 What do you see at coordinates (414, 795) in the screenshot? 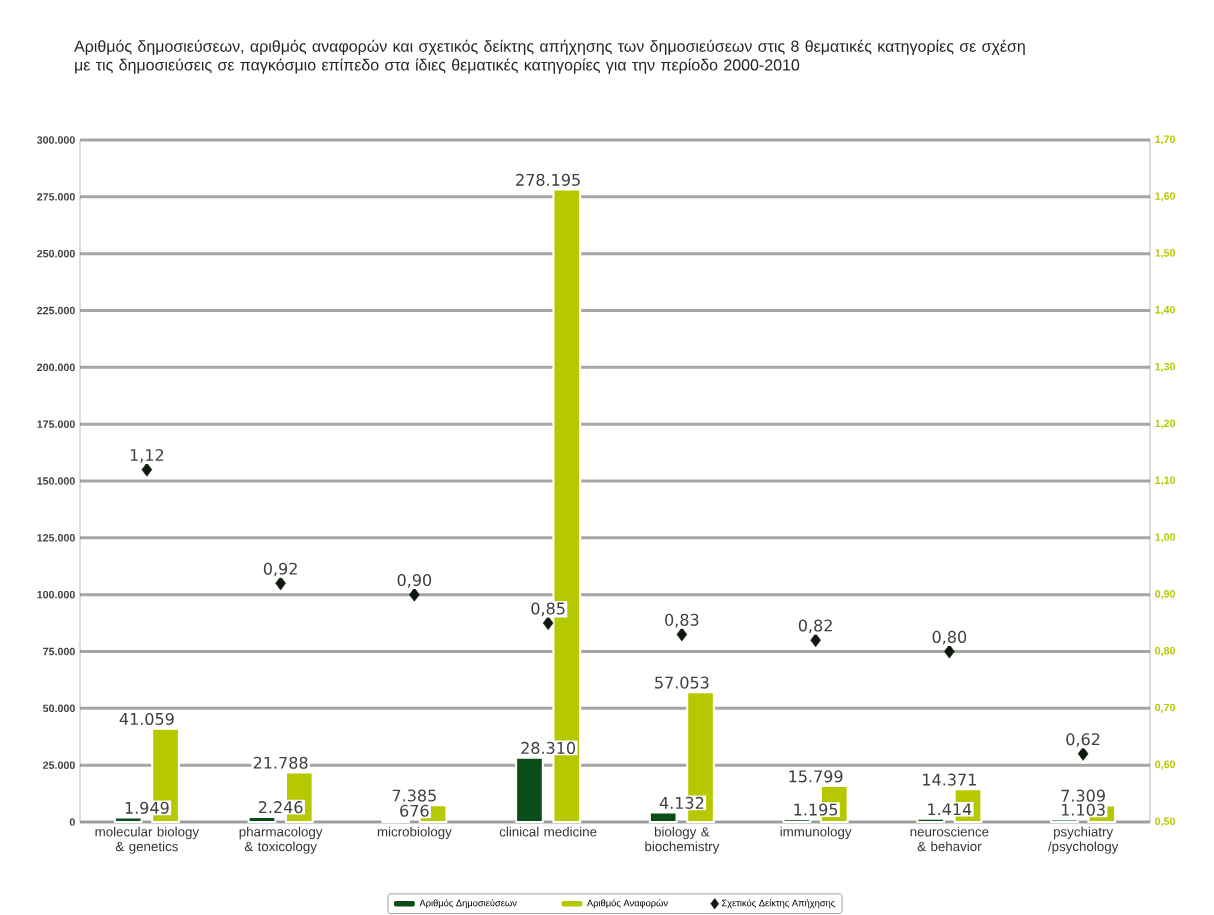
I see `data-label: 7.385` at bounding box center [414, 795].